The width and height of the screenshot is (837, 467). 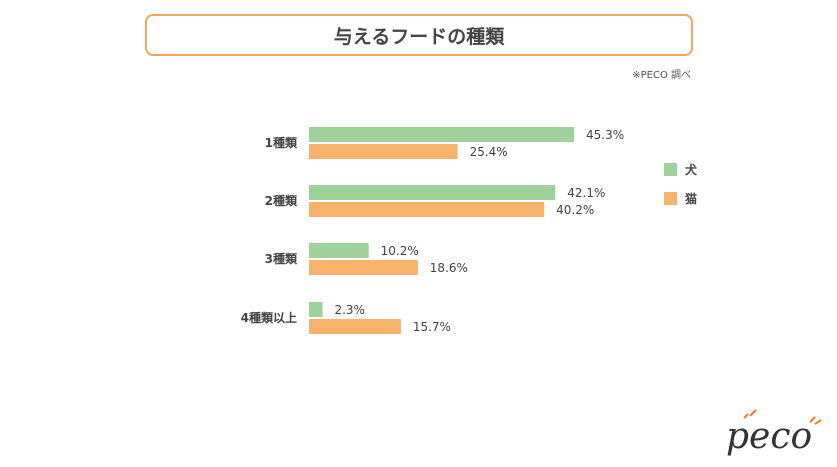 I want to click on value-label: 25.4%, so click(x=489, y=152).